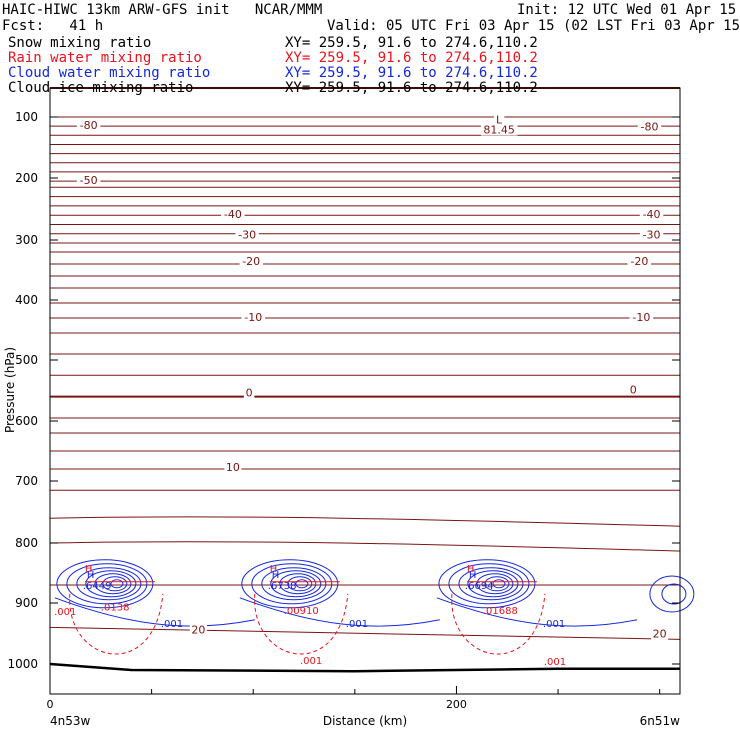 Image resolution: width=740 pixels, height=740 pixels. I want to click on field-label-rain: Rain water mixing ratio, so click(105, 58).